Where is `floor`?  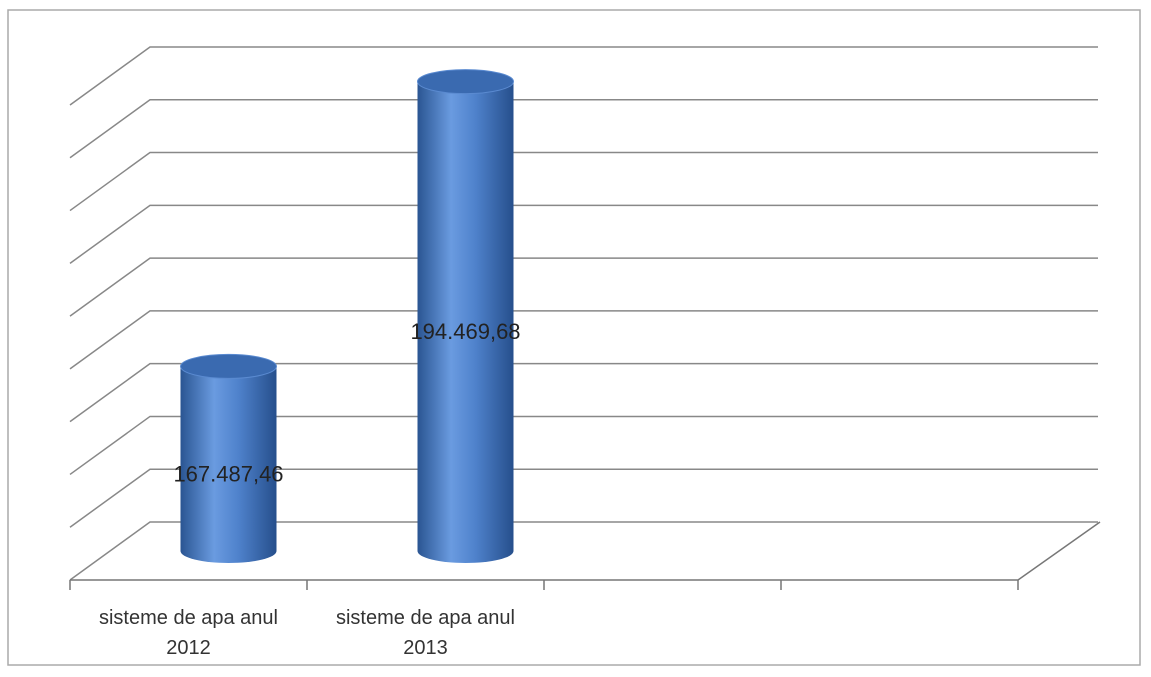 floor is located at coordinates (585, 555).